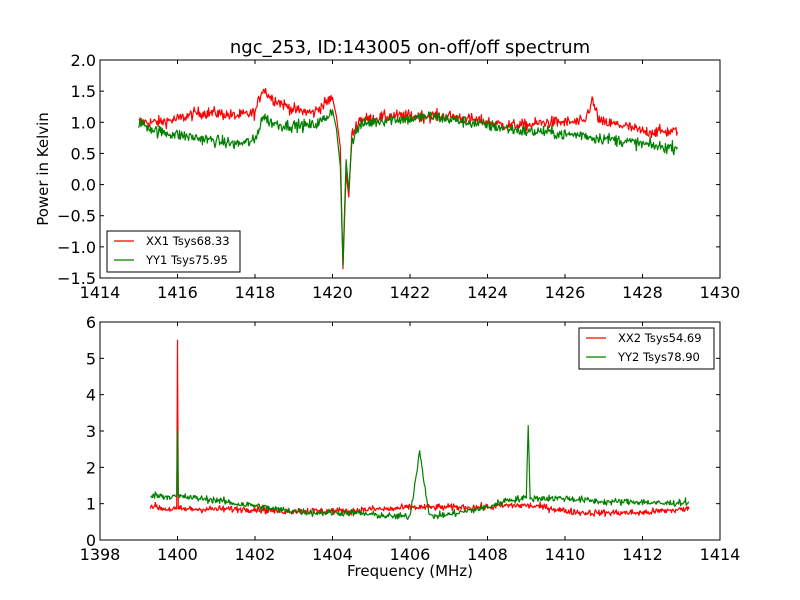 The image size is (800, 600). What do you see at coordinates (83, 60) in the screenshot?
I see `top-ytick-label: 2.0` at bounding box center [83, 60].